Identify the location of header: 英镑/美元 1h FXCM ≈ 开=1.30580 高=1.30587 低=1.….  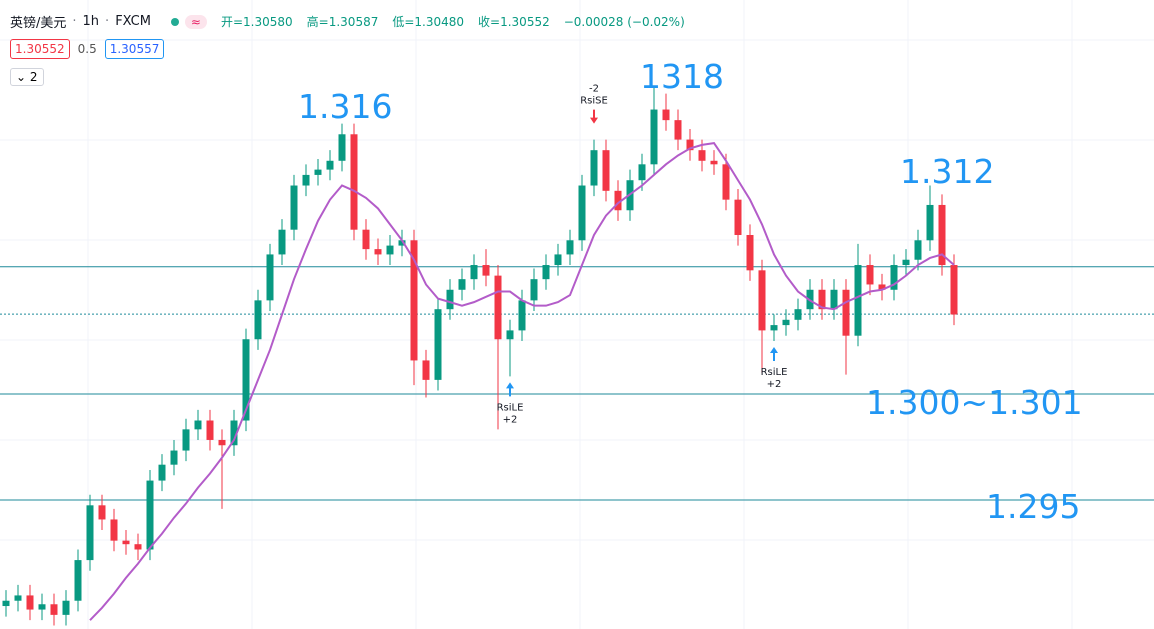
(347, 21).